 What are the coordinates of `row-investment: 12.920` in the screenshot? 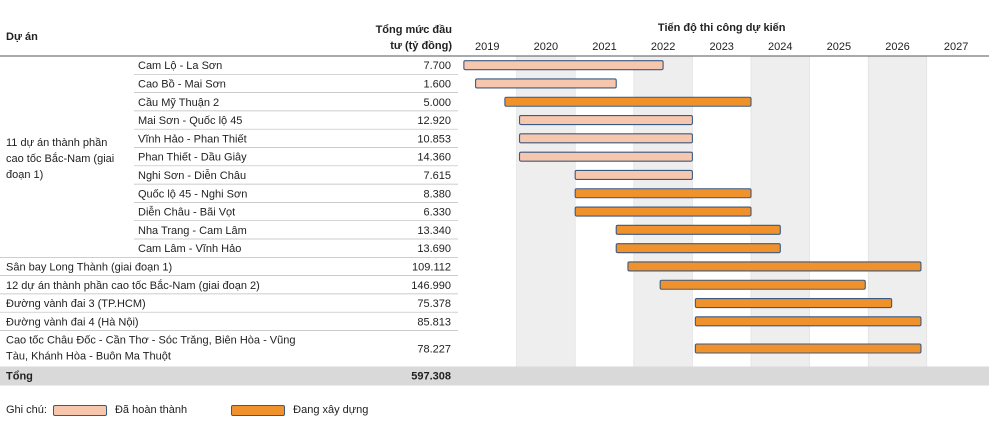 It's located at (434, 121).